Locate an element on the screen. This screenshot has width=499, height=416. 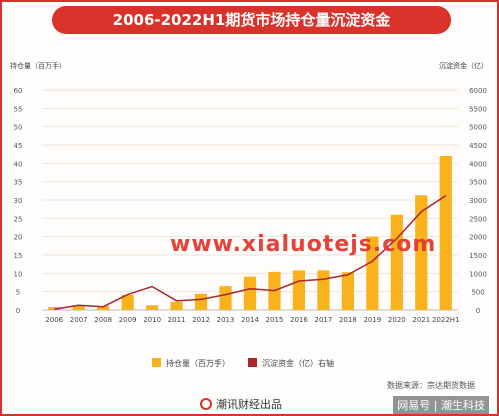
left-tick-label: 45 is located at coordinates (18, 146).